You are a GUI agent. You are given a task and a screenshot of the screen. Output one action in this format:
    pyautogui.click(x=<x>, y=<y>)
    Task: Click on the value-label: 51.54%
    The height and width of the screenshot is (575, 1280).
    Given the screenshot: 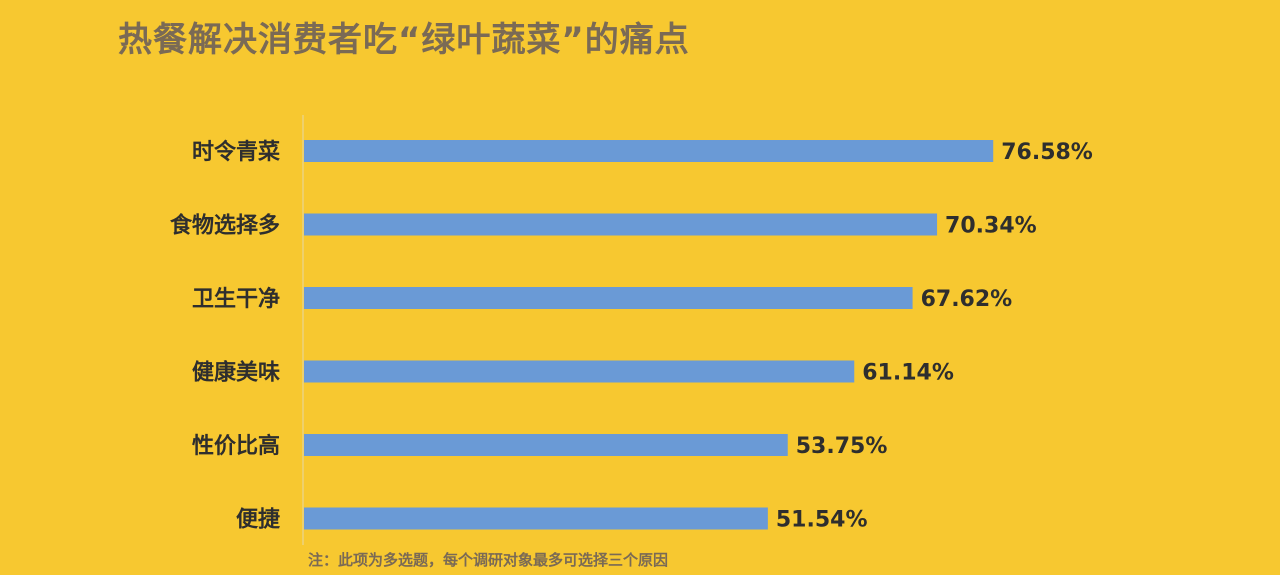 What is the action you would take?
    pyautogui.click(x=822, y=520)
    